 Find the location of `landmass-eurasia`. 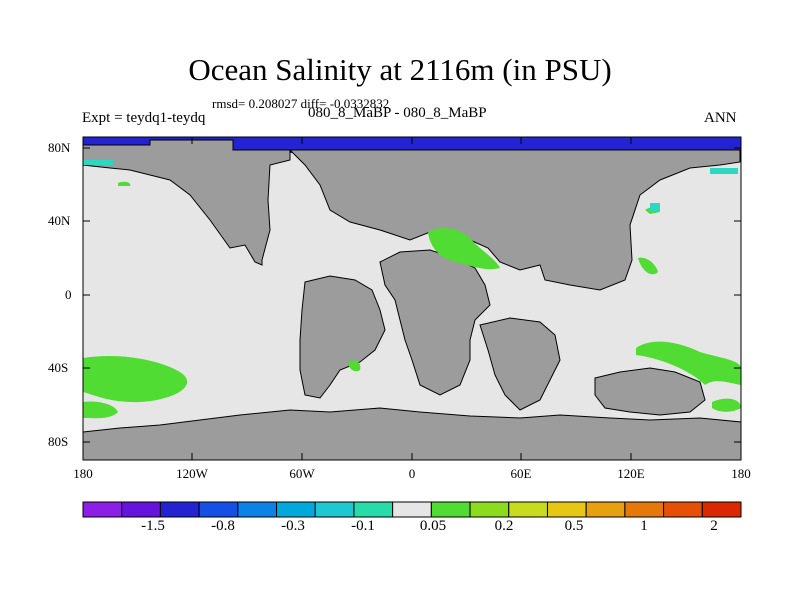

landmass-eurasia is located at coordinates (514, 220).